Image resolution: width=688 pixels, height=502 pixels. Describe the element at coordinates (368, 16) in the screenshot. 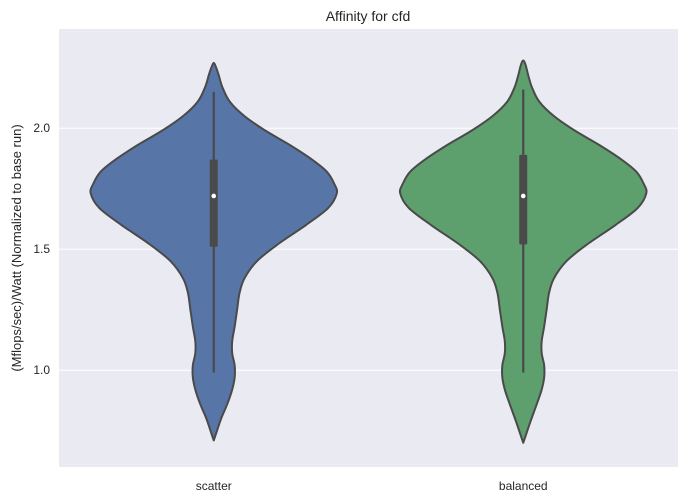

I see `chart-title: Affinity for cfd` at that location.